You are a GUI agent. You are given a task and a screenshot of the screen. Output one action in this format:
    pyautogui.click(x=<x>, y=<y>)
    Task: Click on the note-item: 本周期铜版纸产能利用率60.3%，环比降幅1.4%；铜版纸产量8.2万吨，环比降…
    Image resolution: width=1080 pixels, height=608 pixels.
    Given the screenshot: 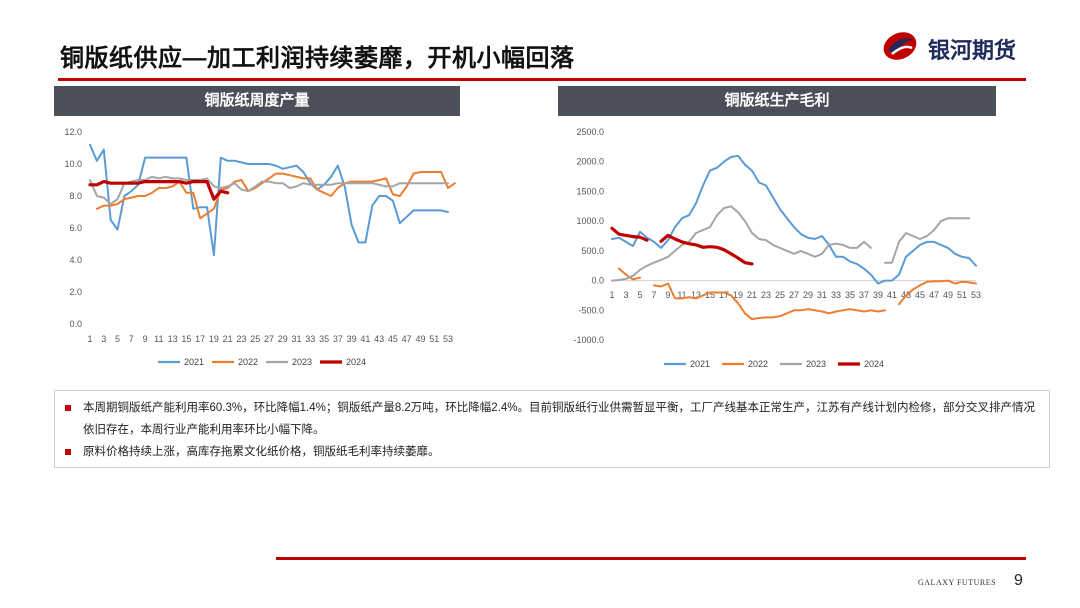 What is the action you would take?
    pyautogui.click(x=551, y=419)
    